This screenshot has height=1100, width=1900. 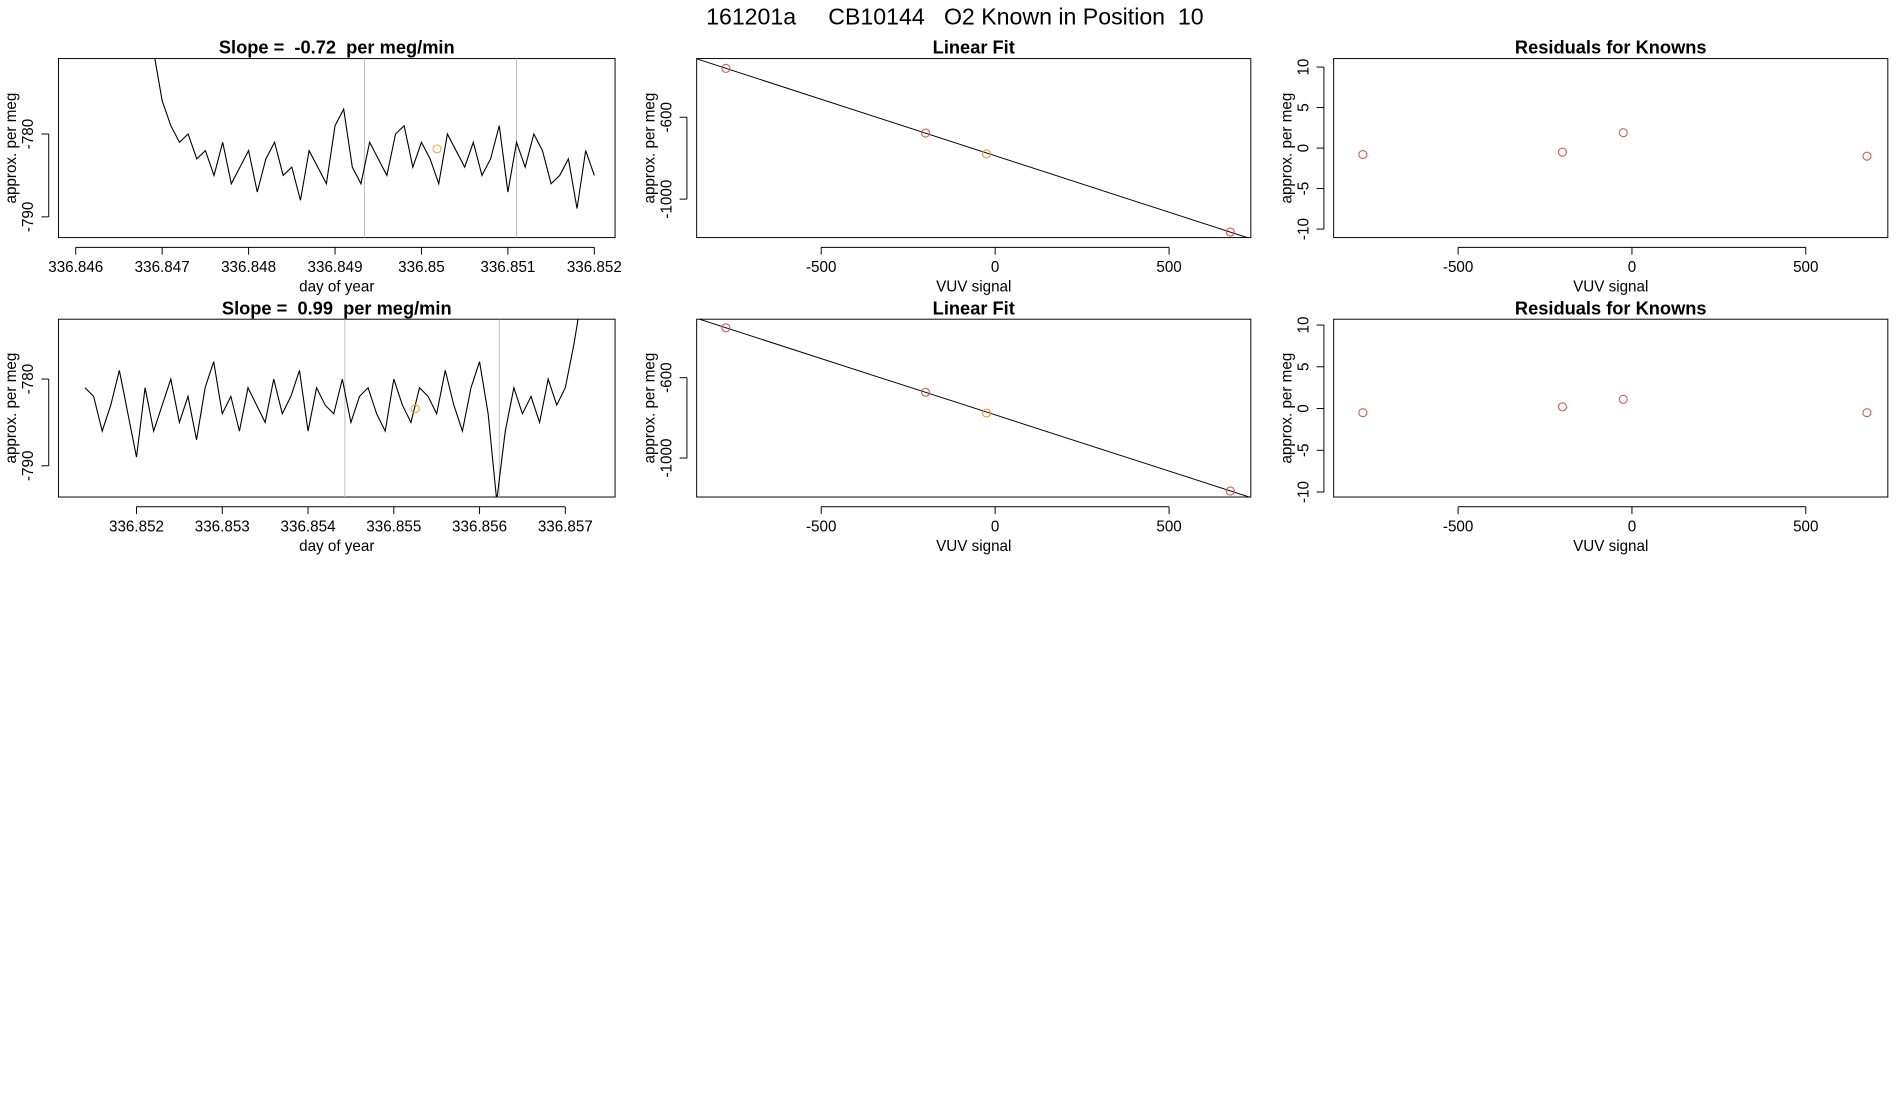 I want to click on x-tick-label: 336.849, so click(x=335, y=267).